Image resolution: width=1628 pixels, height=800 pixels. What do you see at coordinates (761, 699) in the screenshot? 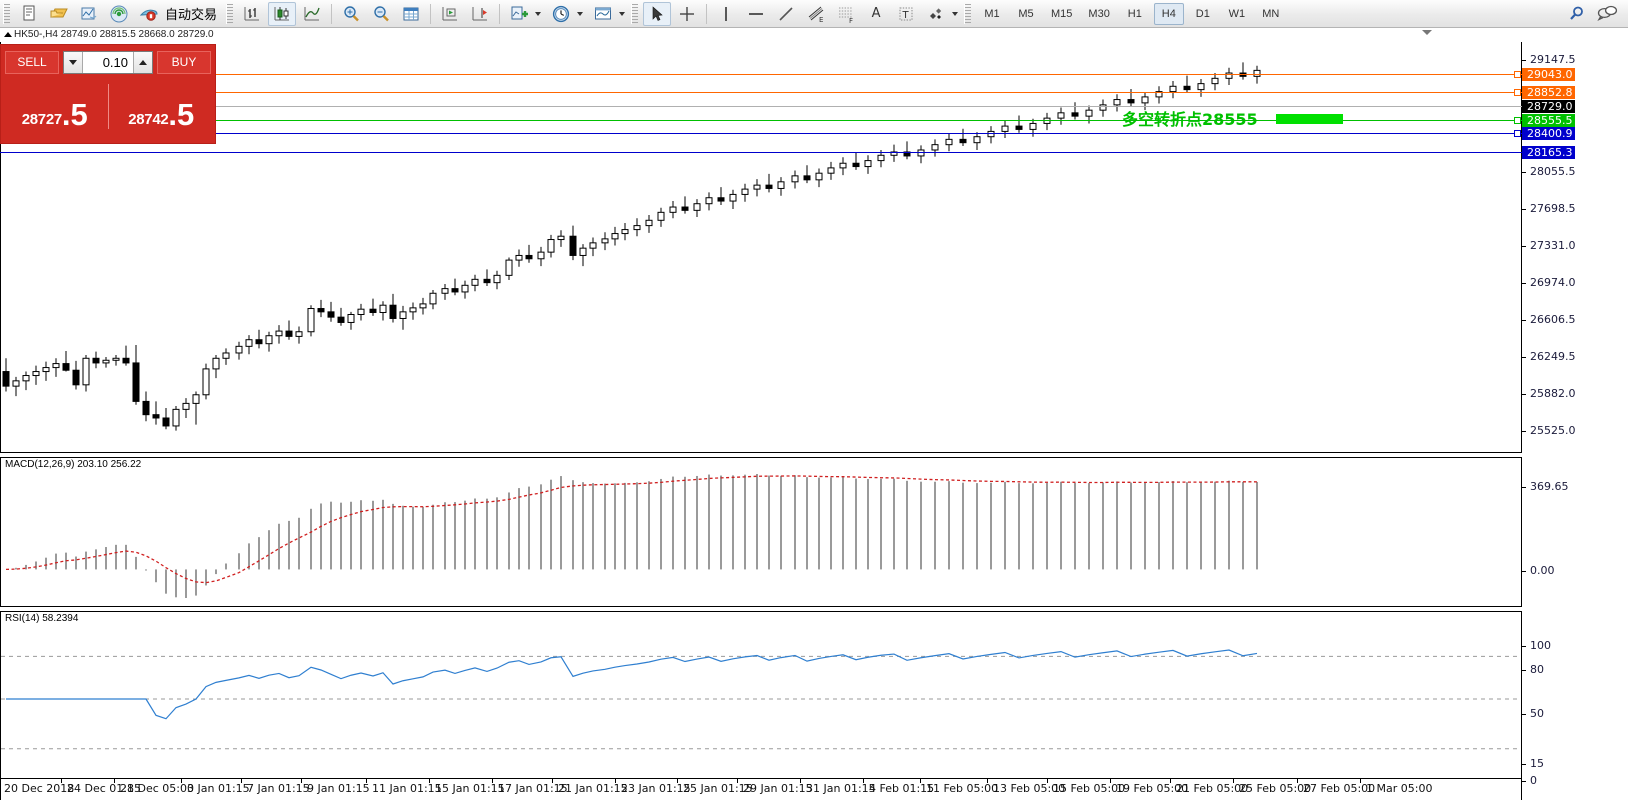
I see `rsi-series` at bounding box center [761, 699].